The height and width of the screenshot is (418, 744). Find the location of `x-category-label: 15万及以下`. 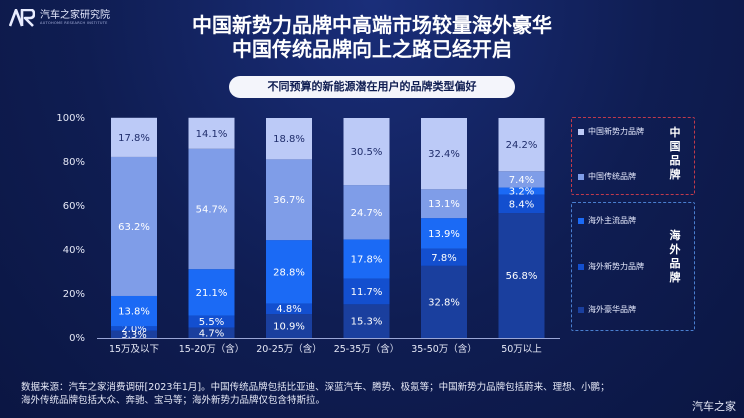

x-category-label: 15万及以下 is located at coordinates (134, 349).